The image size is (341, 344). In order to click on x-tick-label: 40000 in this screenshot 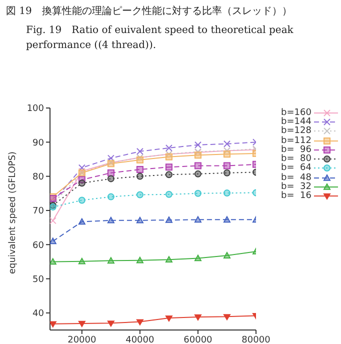, I will do `click(140, 339)`.